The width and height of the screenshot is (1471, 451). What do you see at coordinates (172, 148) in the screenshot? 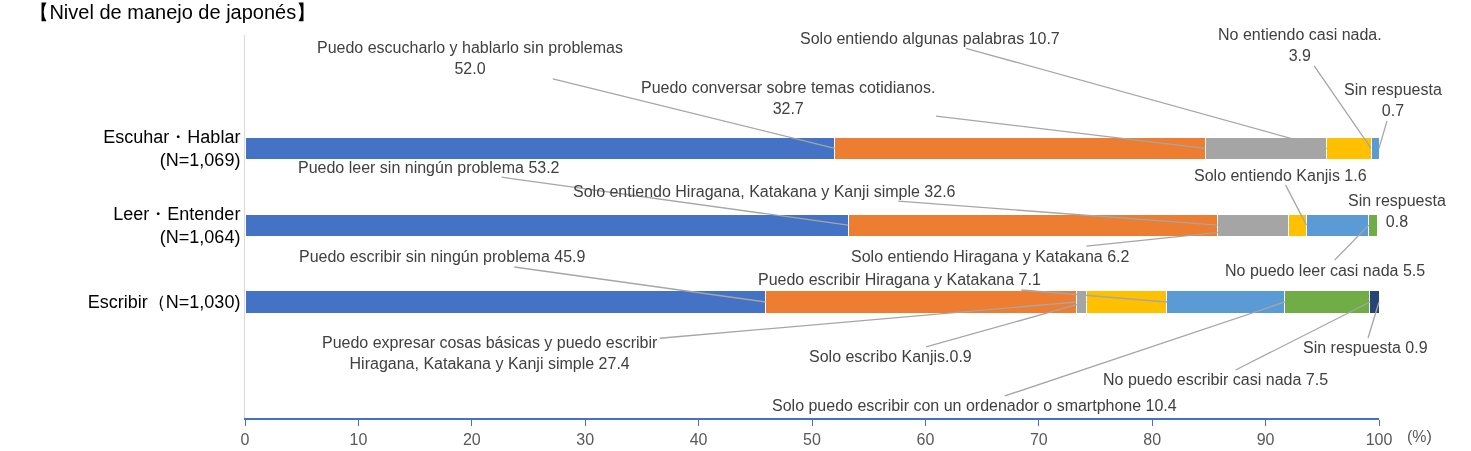
I see `y-tick-label: Escuhar・Hablar (N=1,069)` at bounding box center [172, 148].